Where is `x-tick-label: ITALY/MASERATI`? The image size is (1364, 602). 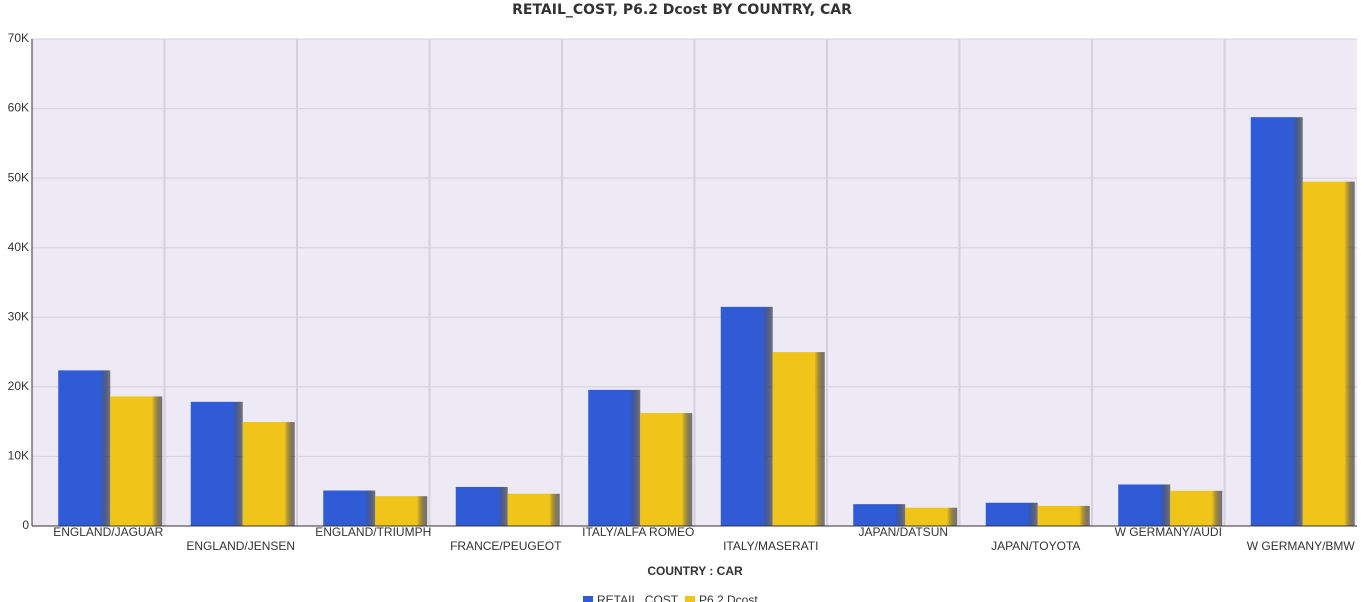 x-tick-label: ITALY/MASERATI is located at coordinates (770, 546).